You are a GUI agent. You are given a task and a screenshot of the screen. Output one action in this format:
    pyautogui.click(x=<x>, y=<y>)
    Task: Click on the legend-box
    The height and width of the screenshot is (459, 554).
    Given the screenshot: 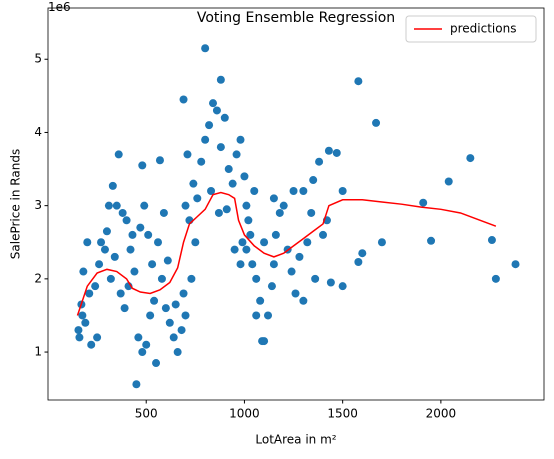 What is the action you would take?
    pyautogui.click(x=471, y=29)
    